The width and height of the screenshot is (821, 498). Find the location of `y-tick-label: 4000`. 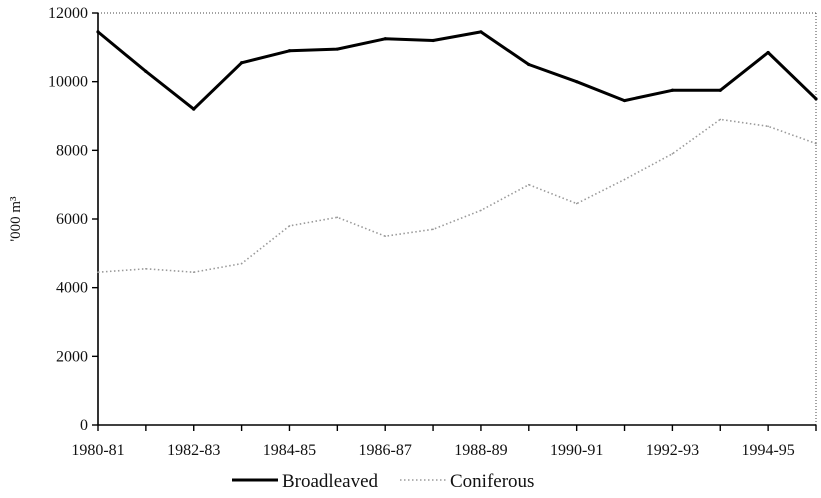

y-tick-label: 4000 is located at coordinates (72, 288).